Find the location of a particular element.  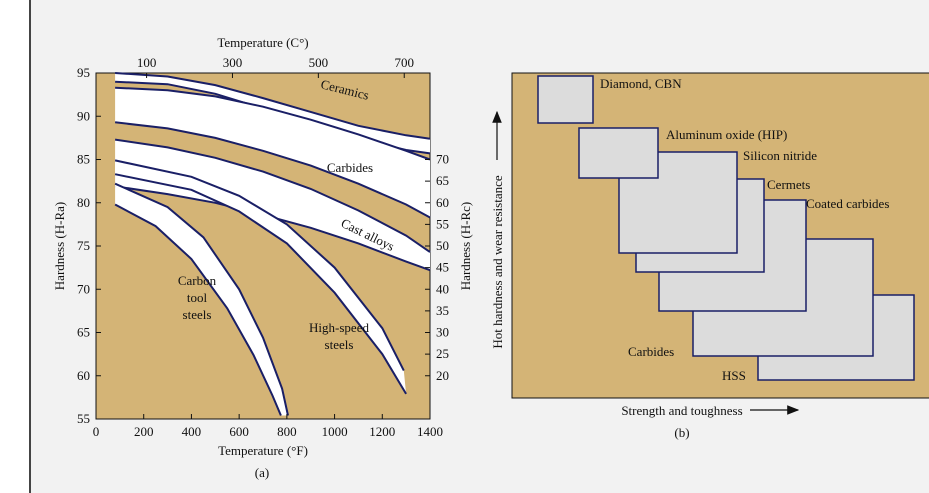

carbon-tool-steels-label-line3: steels is located at coordinates (197, 314).